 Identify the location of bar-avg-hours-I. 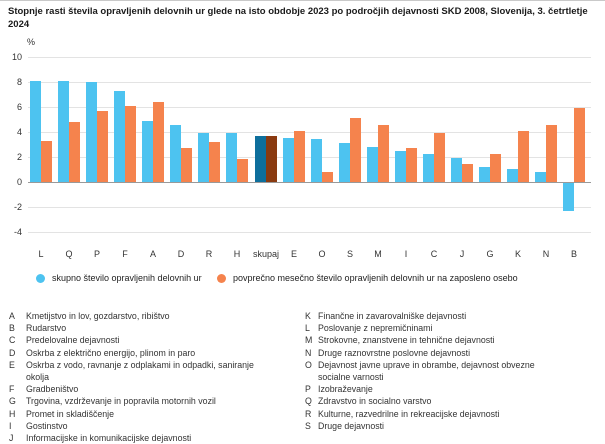
(411, 165).